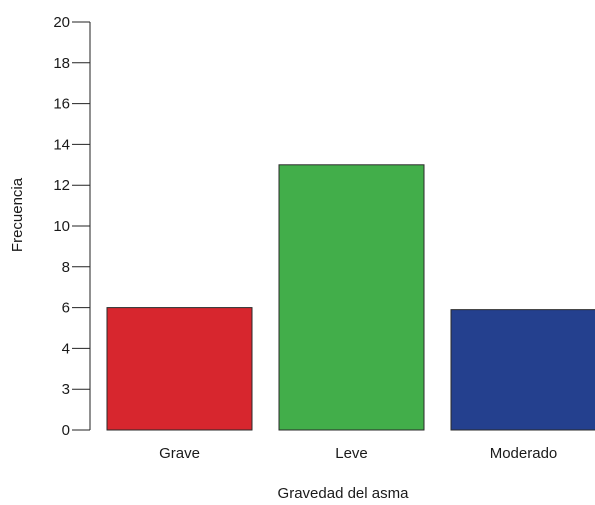  I want to click on y-tick-label: 14, so click(61, 144).